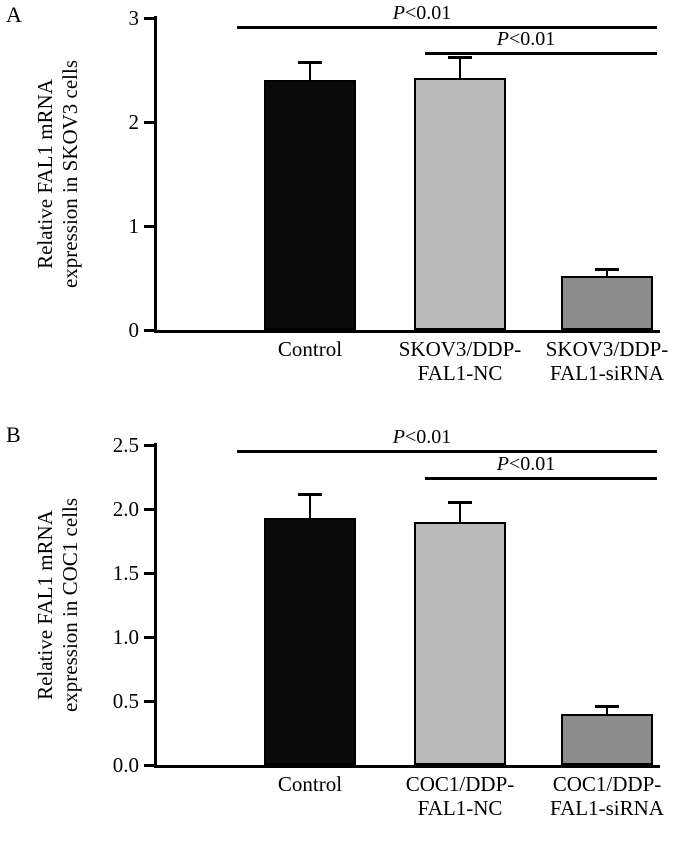  Describe the element at coordinates (134, 330) in the screenshot. I see `y-tick-label: 0` at that location.